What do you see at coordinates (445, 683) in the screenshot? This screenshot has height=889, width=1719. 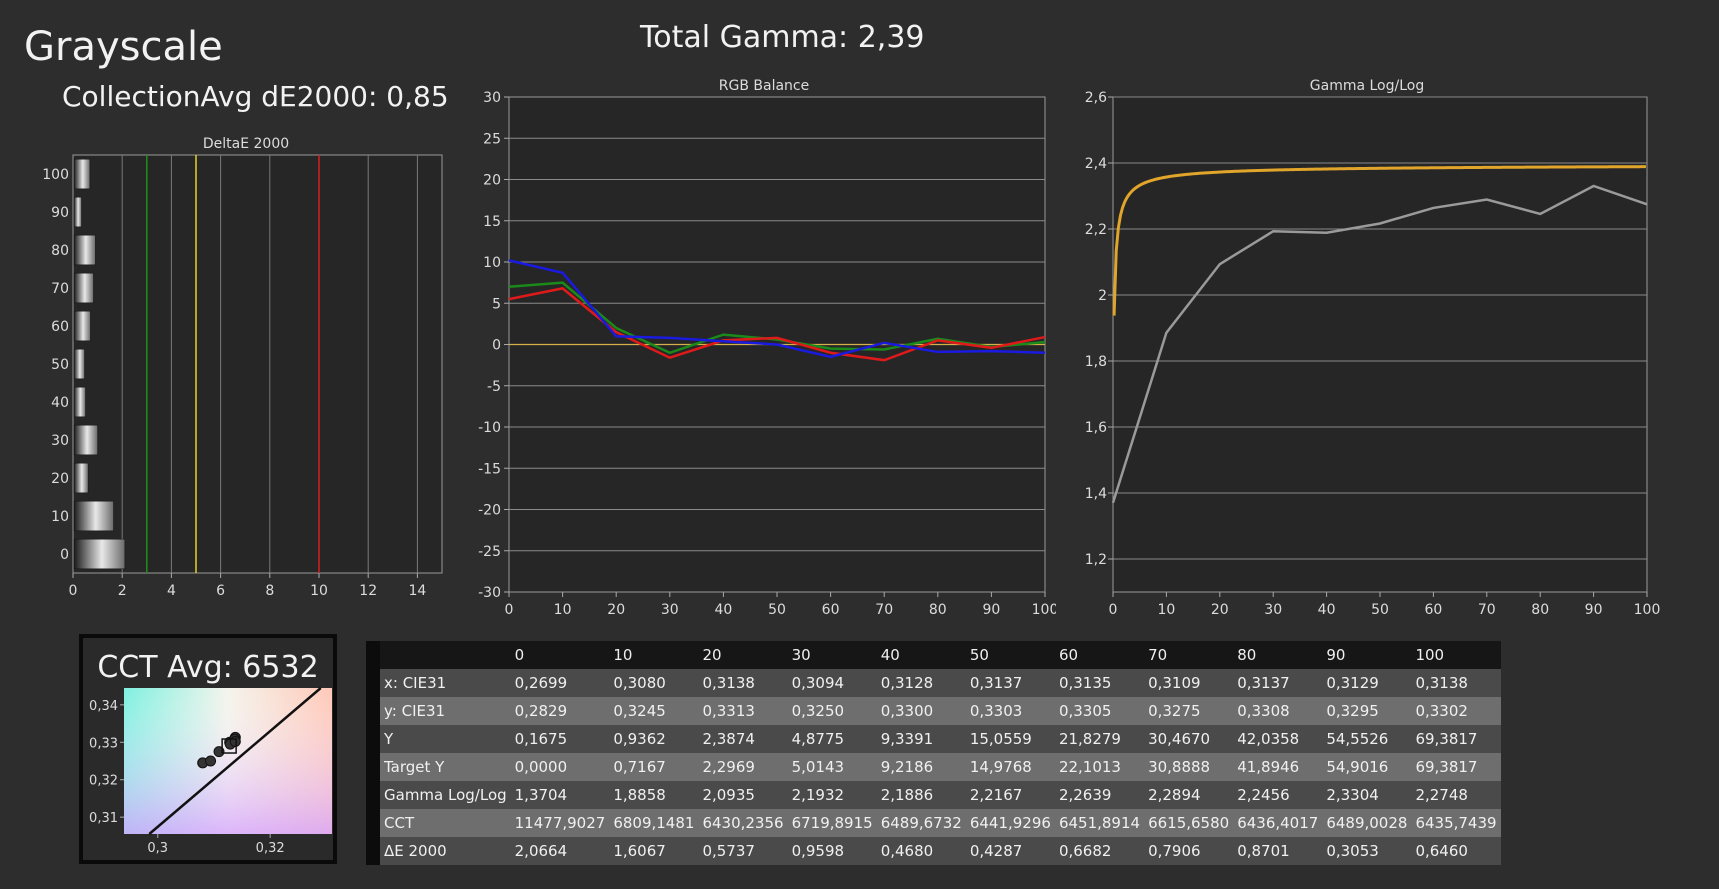 I see `table-row-label: x: CIE31` at bounding box center [445, 683].